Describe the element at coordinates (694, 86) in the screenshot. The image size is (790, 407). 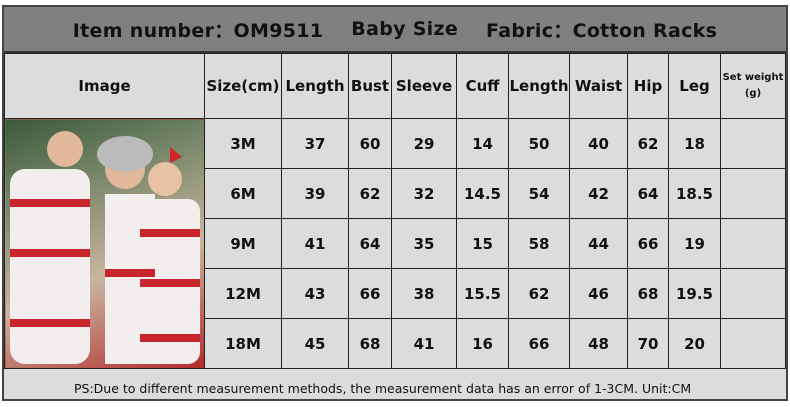
I see `column-header: Leg` at that location.